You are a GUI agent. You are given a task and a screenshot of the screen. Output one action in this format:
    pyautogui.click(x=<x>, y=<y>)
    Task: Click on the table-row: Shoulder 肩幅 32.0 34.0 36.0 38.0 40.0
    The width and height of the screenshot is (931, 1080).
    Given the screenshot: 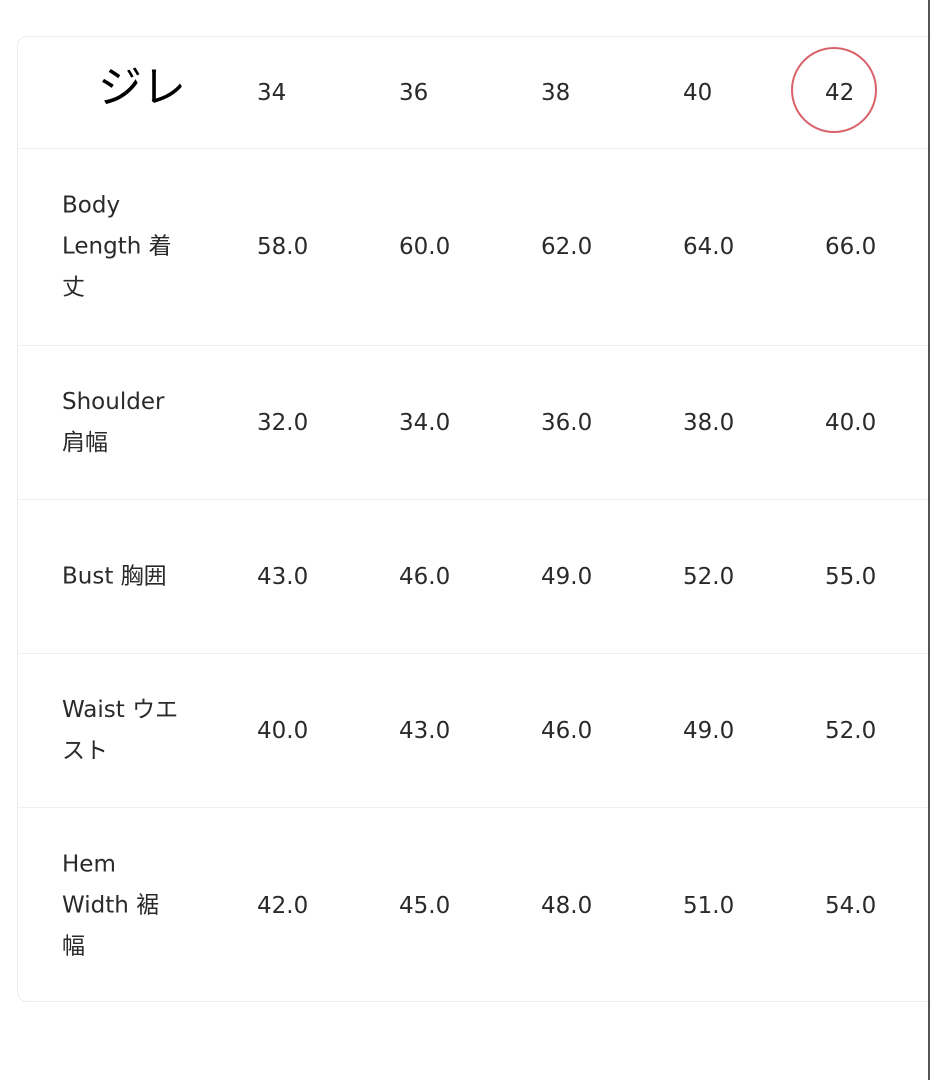 What is the action you would take?
    pyautogui.click(x=474, y=423)
    